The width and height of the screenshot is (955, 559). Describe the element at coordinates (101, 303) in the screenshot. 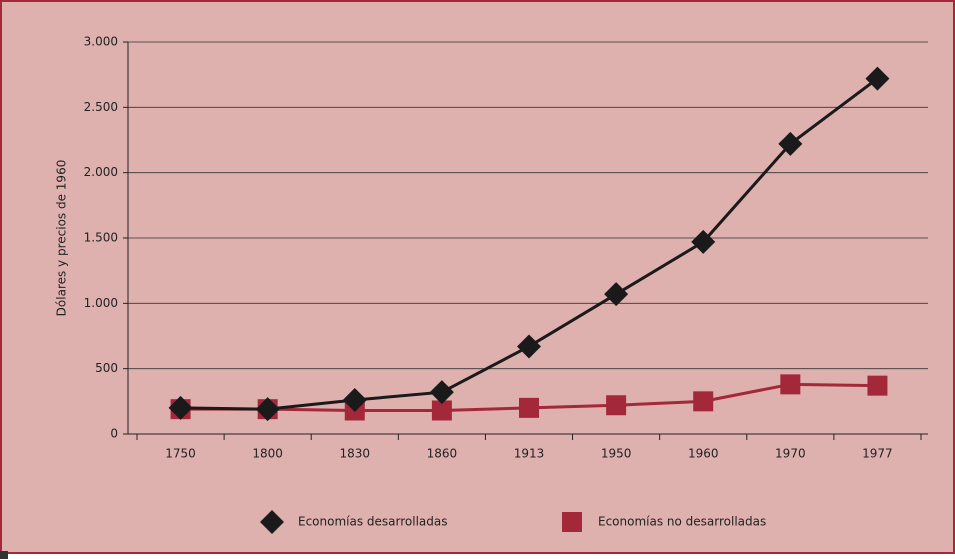

I see `y-tick-label: 1.000` at that location.